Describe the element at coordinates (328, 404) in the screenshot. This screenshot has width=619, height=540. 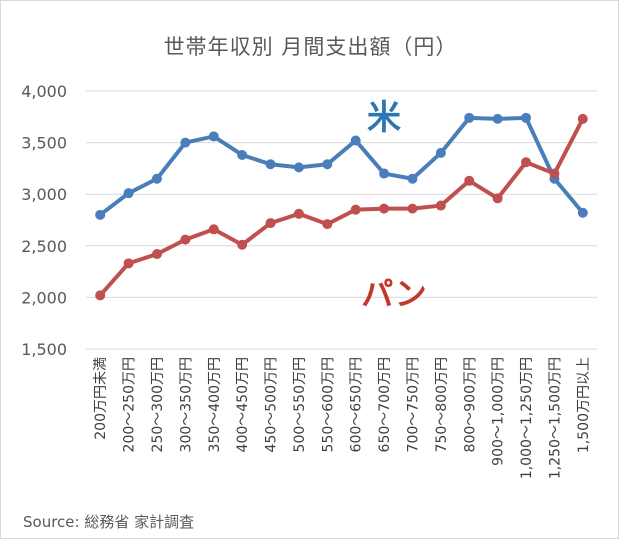
I see `x-tick-label: 550～600万円` at that location.